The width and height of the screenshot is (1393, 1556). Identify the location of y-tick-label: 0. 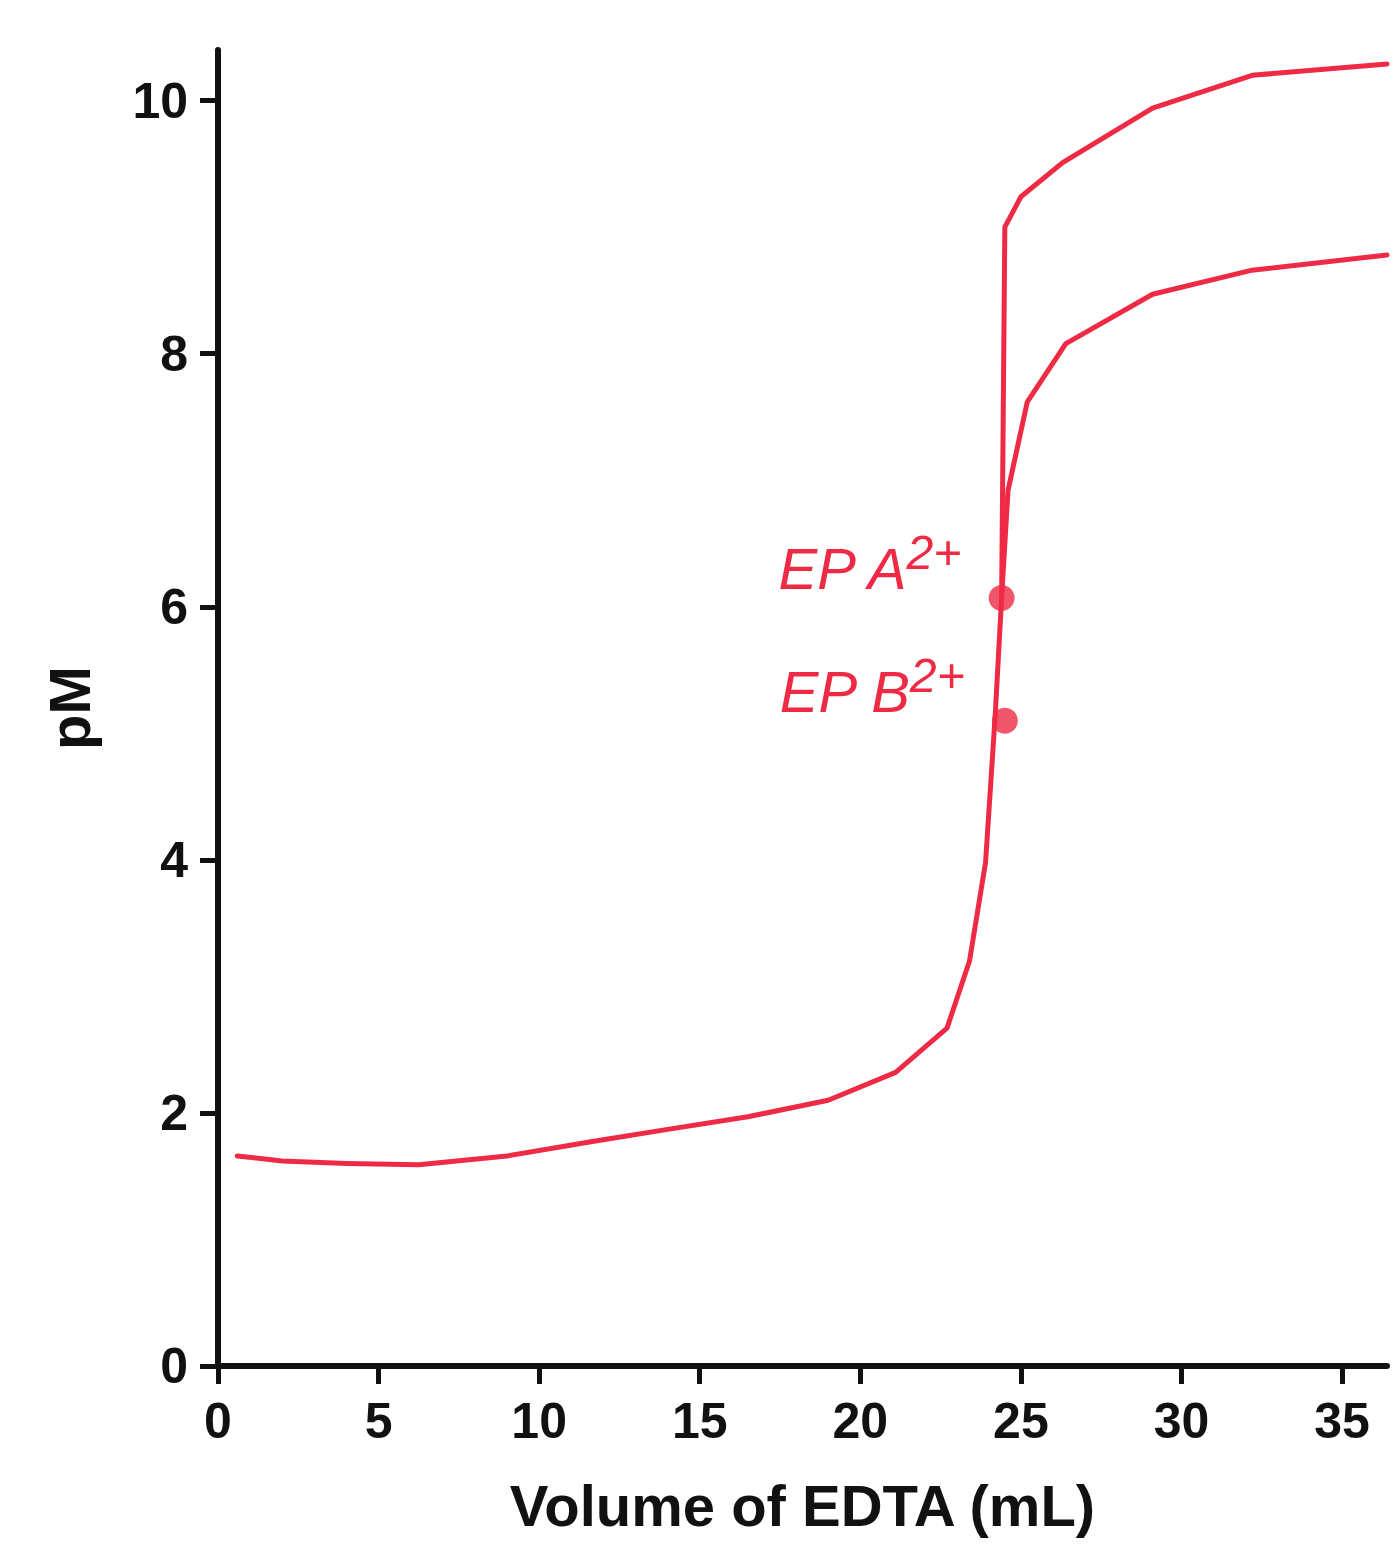
(174, 1366).